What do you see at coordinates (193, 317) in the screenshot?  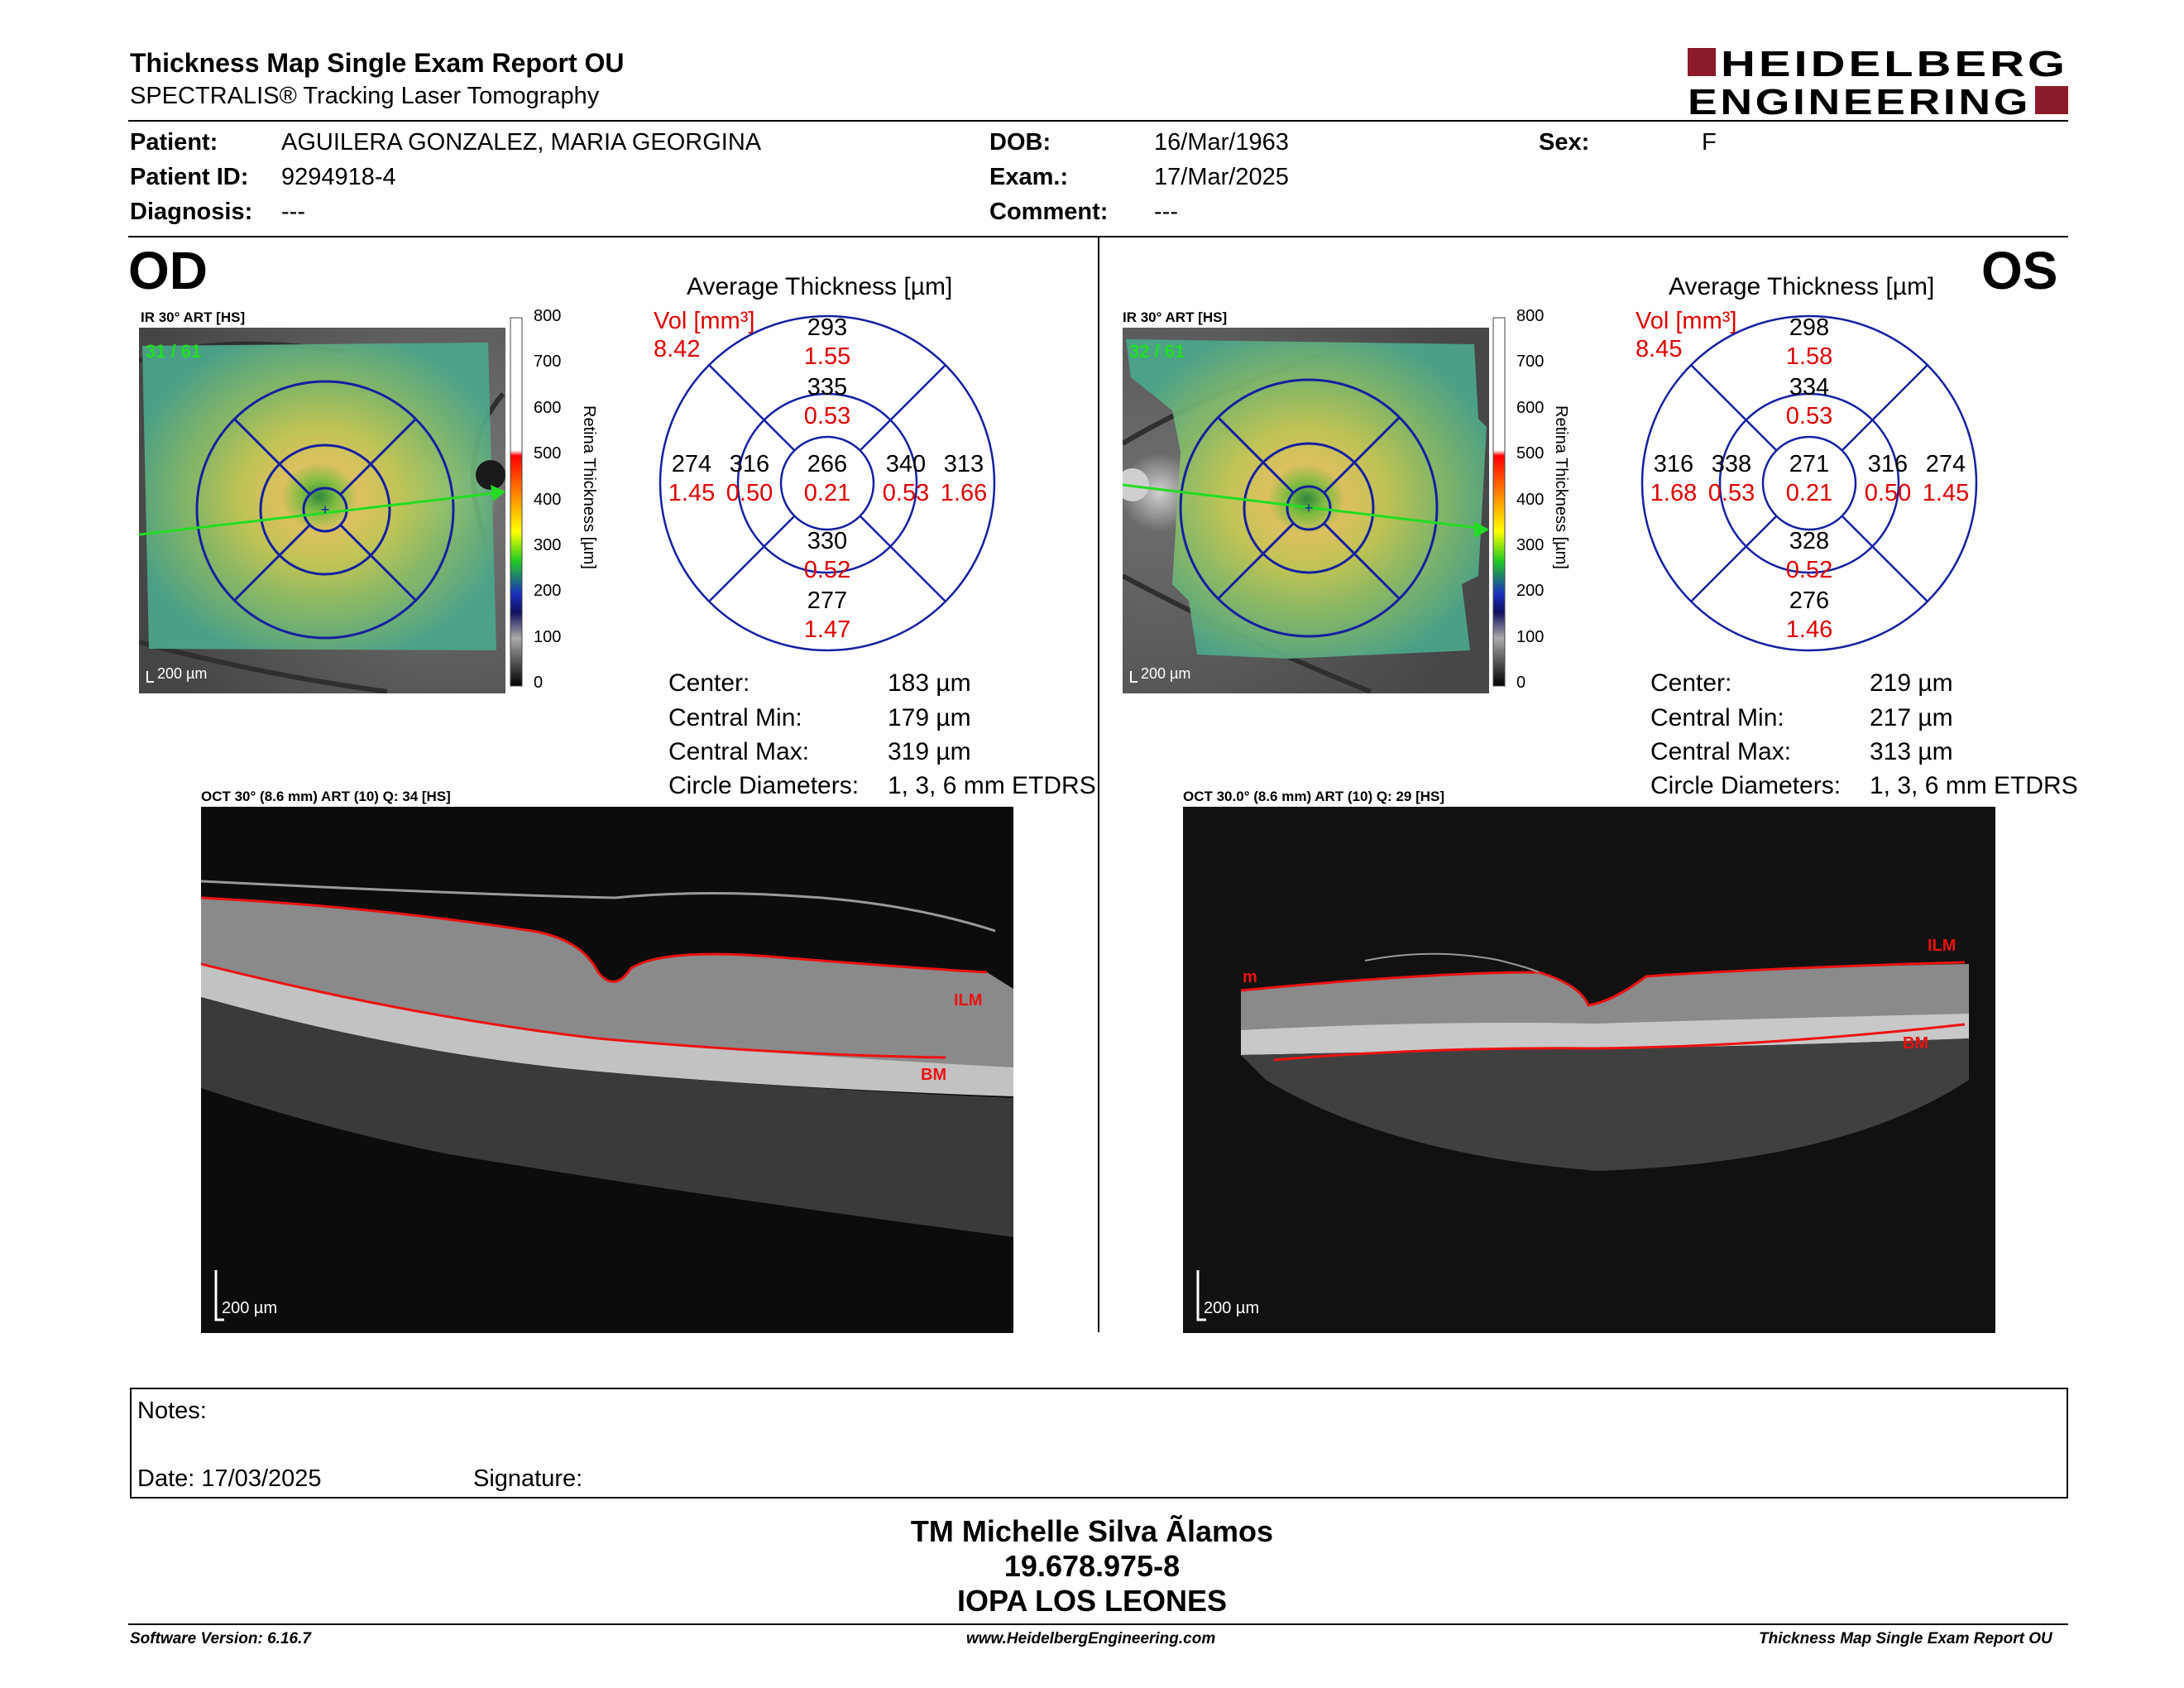 I see `od-ir-label: IR 30° ART [HS]` at bounding box center [193, 317].